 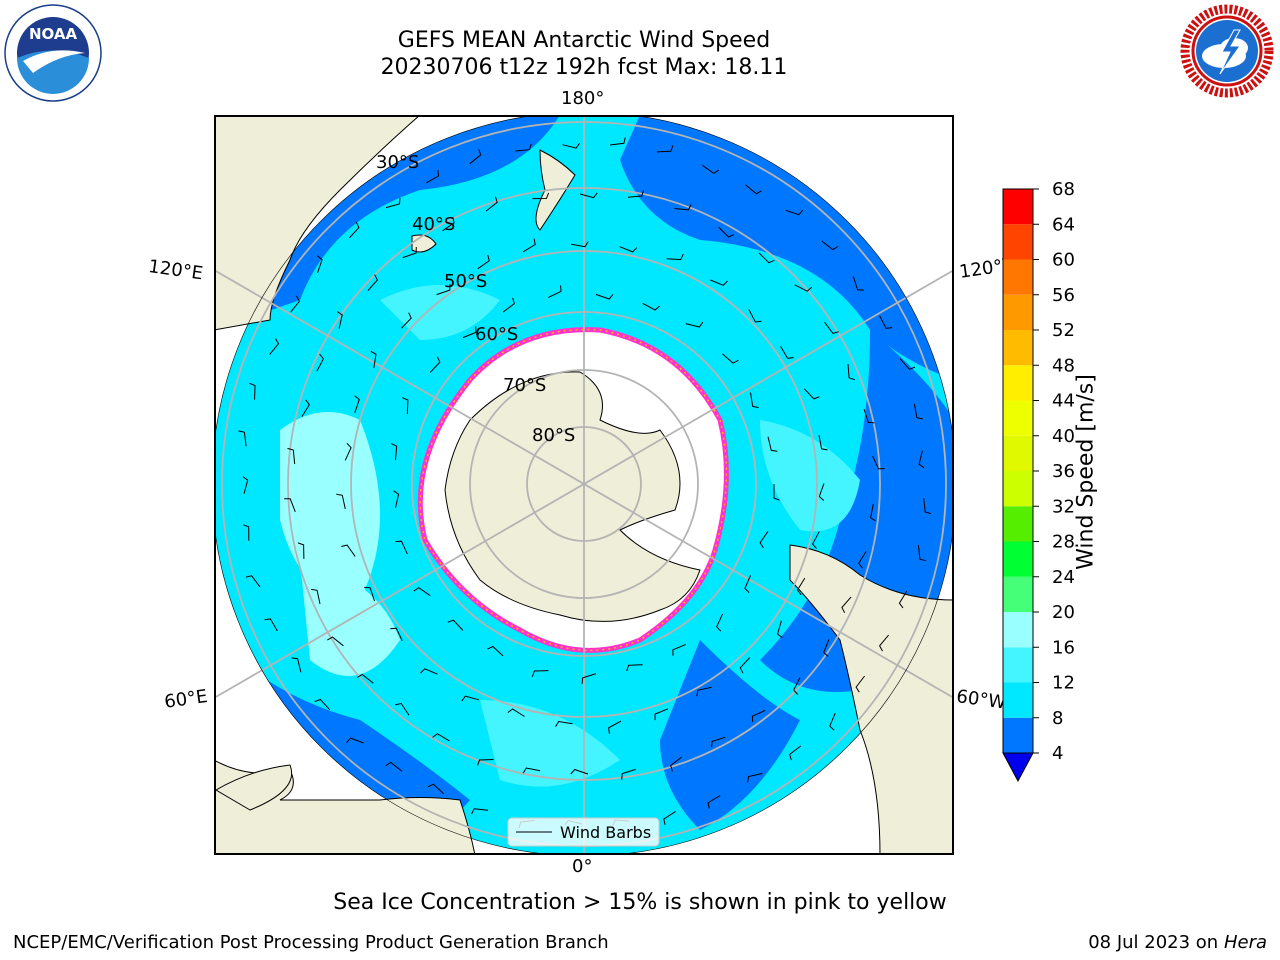 What do you see at coordinates (1063, 683) in the screenshot?
I see `colorbar-tick-label: 12` at bounding box center [1063, 683].